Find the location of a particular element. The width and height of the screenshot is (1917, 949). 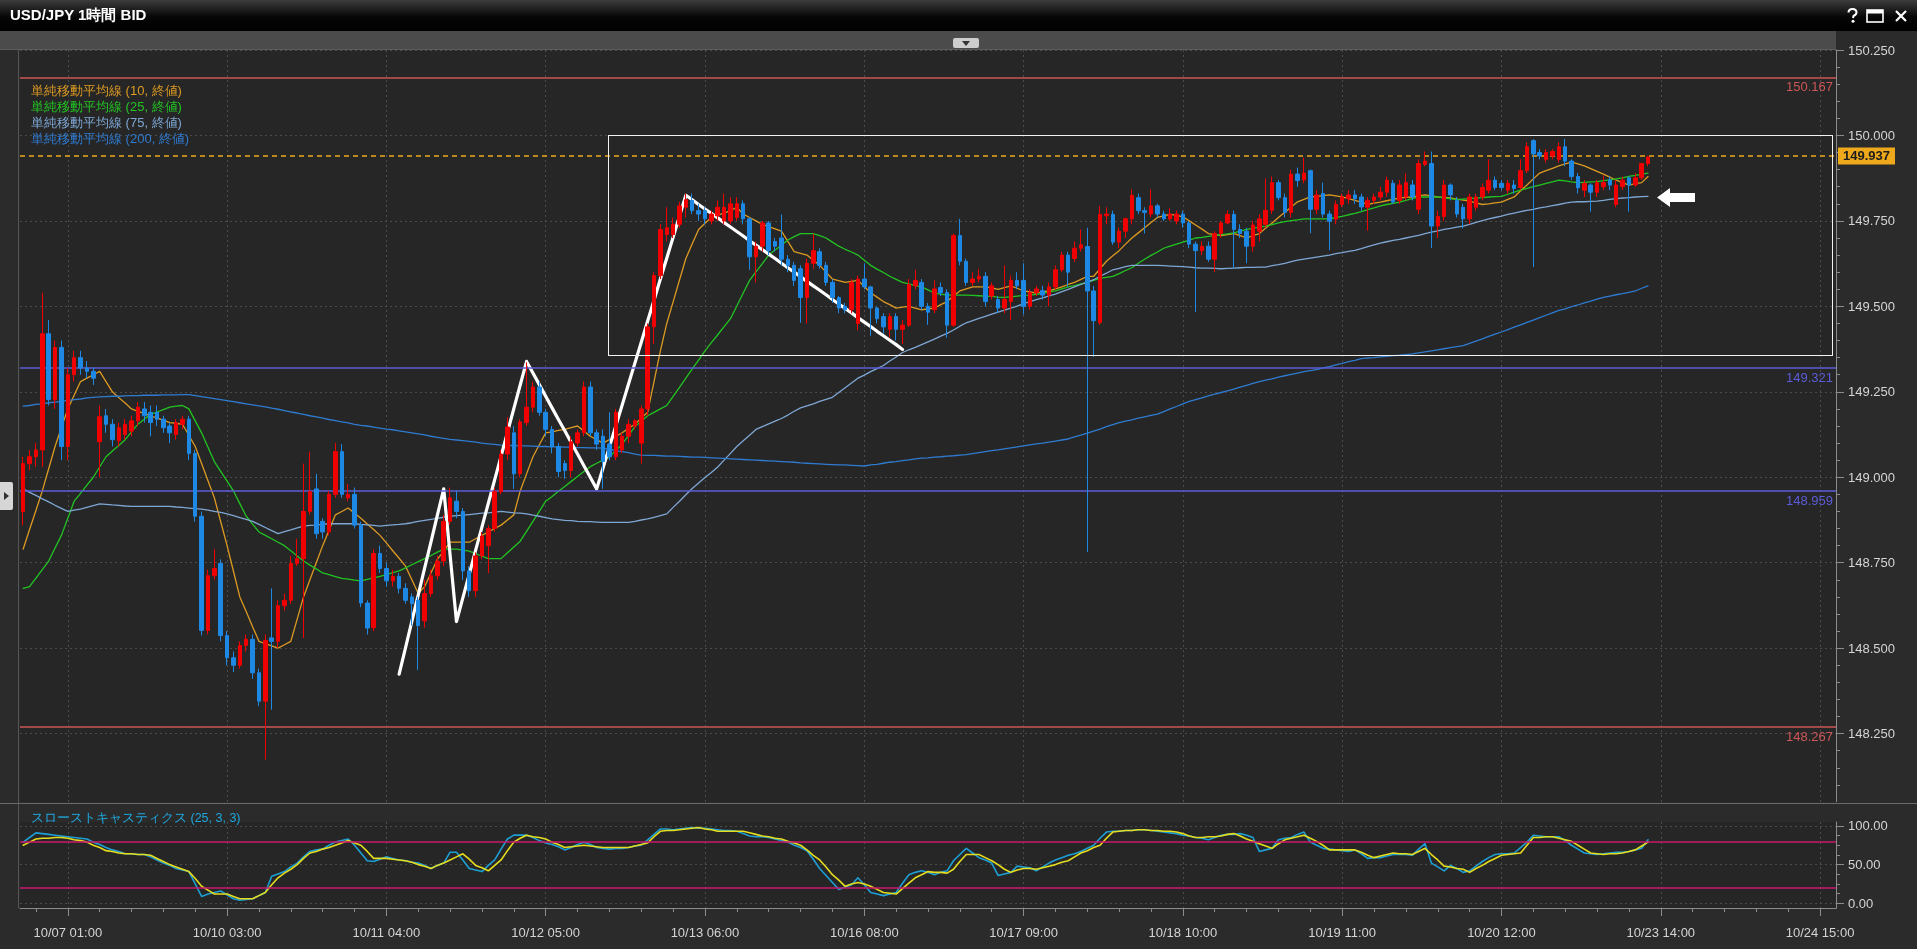

ref-line-label: 150.167 is located at coordinates (1809, 87).